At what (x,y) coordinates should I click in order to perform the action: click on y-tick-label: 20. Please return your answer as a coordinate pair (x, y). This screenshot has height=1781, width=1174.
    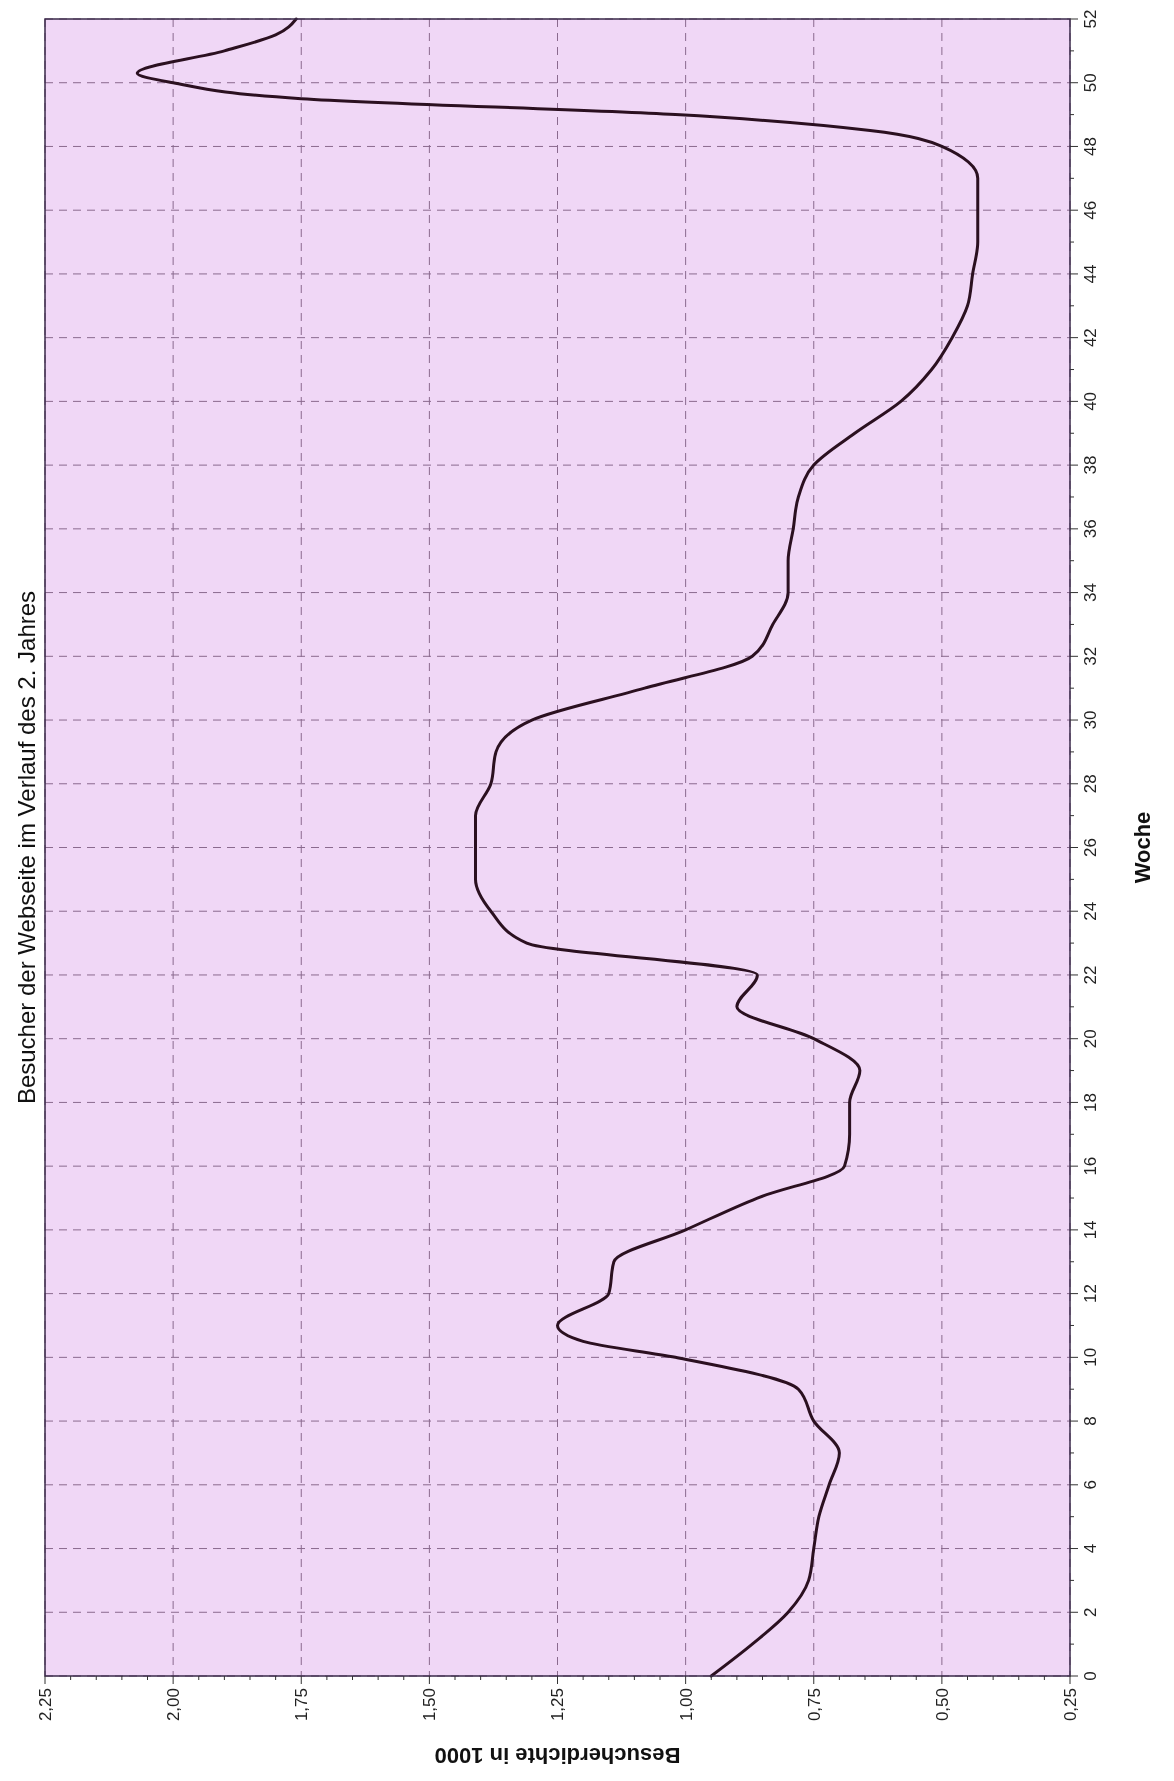
    Looking at the image, I should click on (1090, 1039).